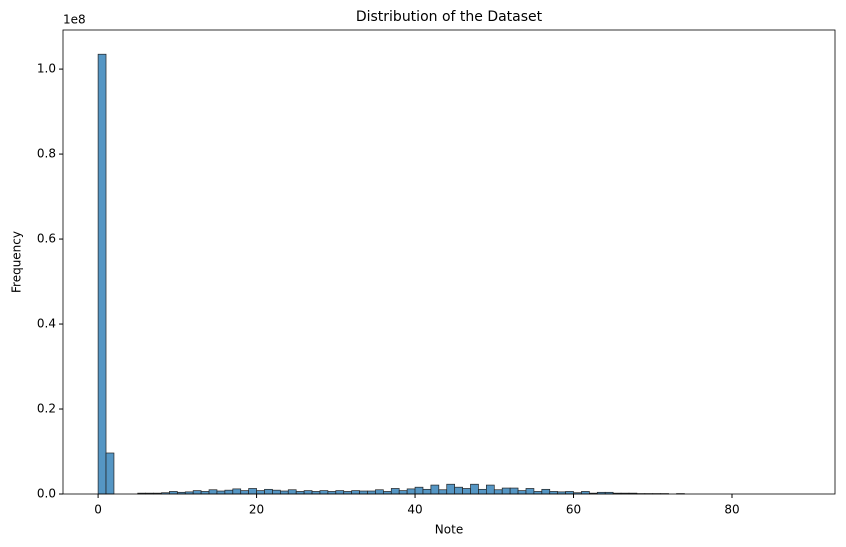 The width and height of the screenshot is (846, 547). I want to click on y-tick-label: 0.0, so click(46, 494).